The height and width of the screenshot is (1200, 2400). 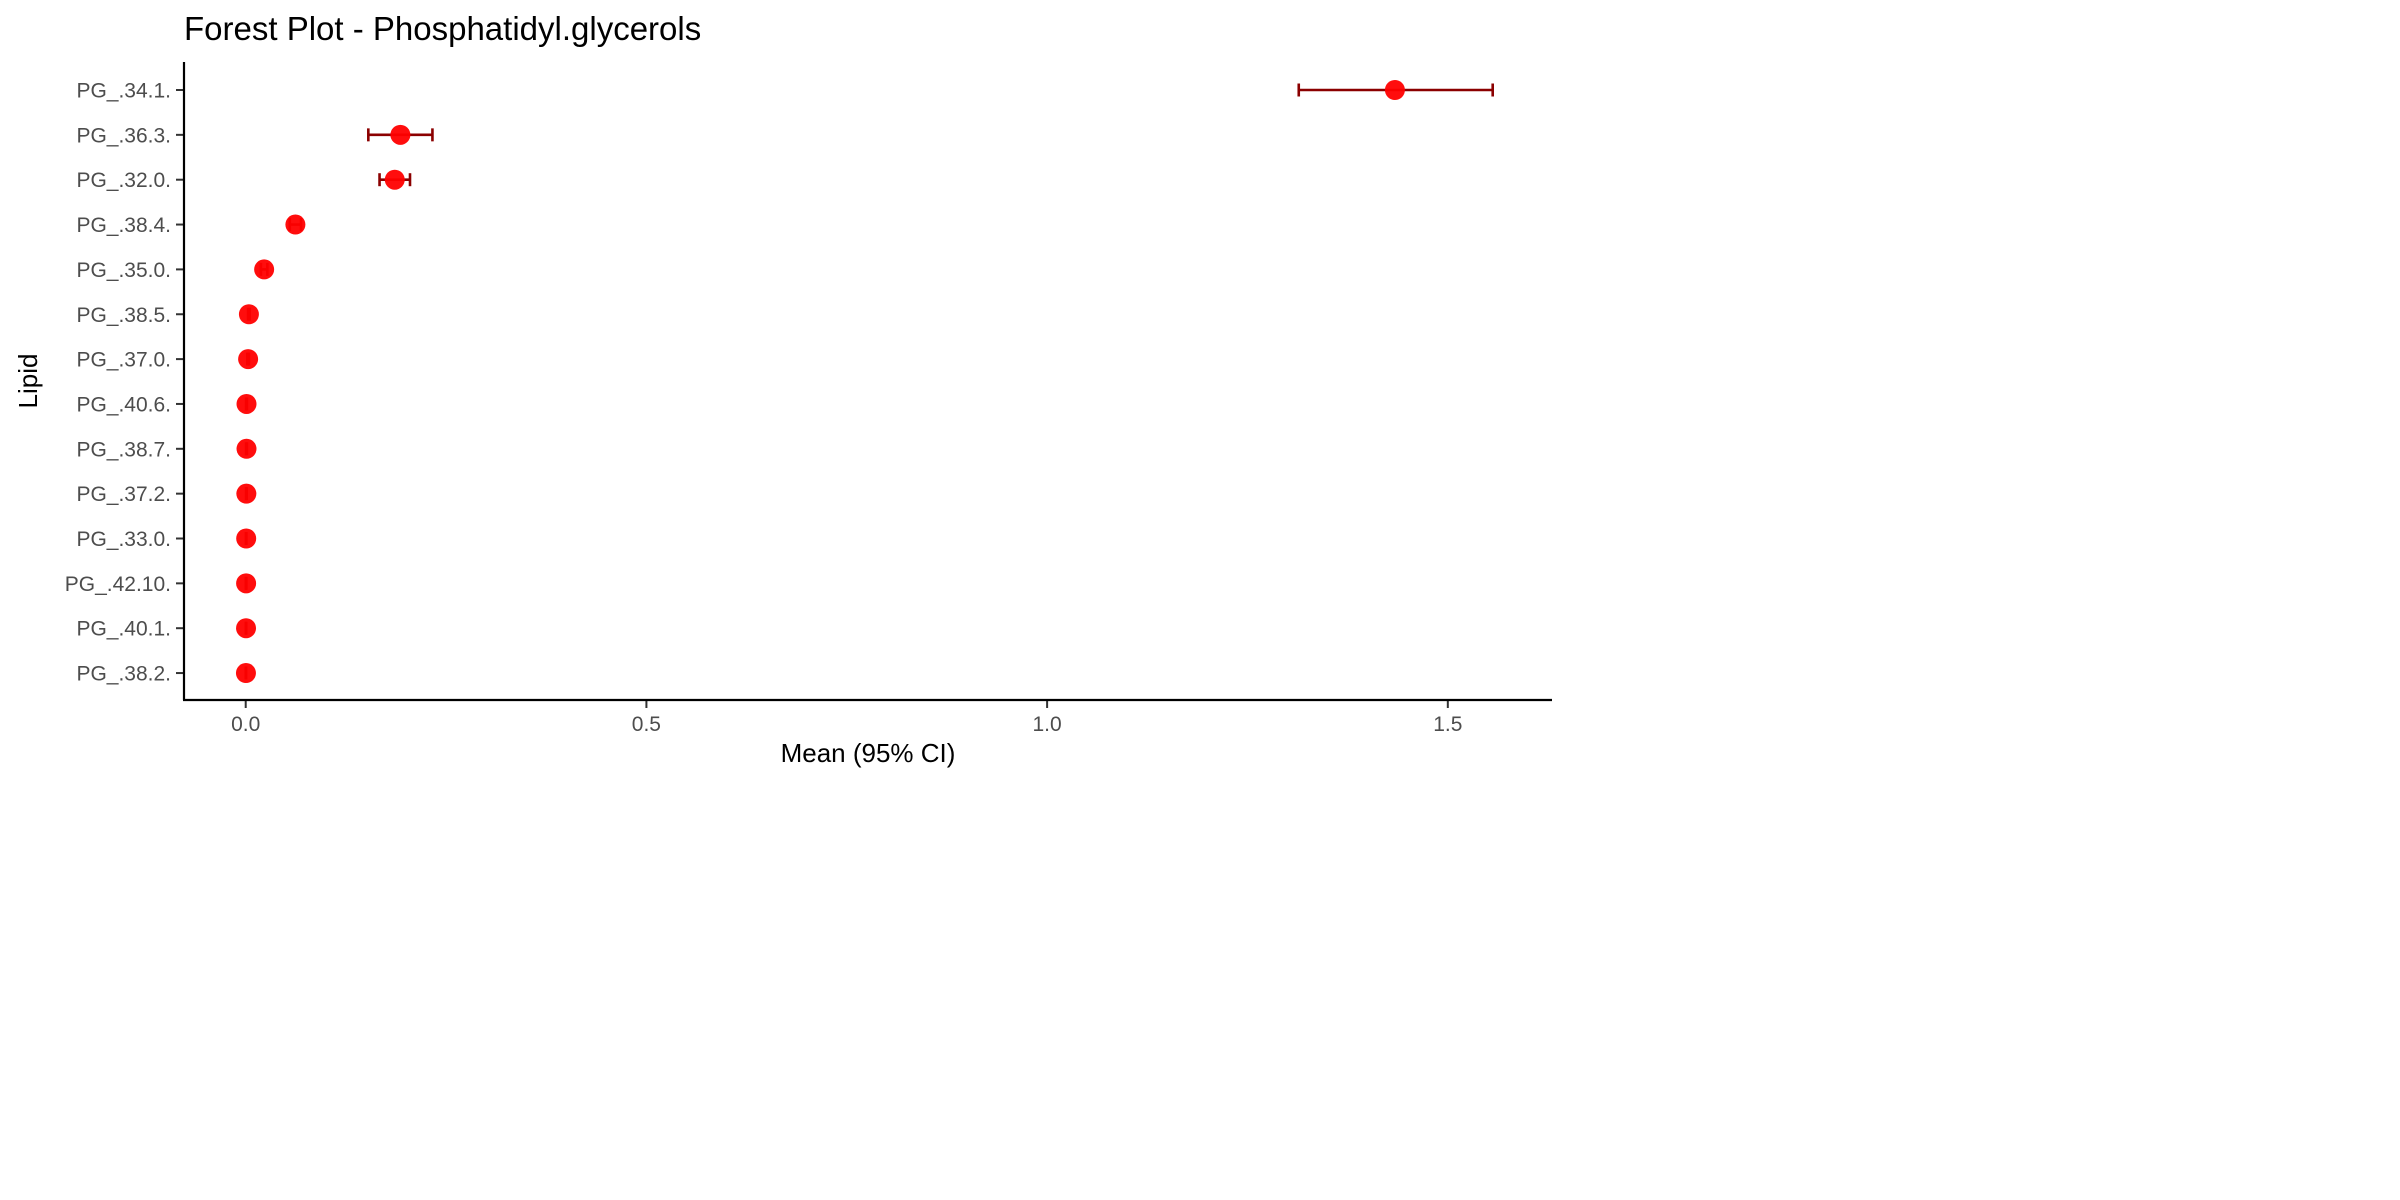 I want to click on x-tick-label: 1.5, so click(x=1447, y=724).